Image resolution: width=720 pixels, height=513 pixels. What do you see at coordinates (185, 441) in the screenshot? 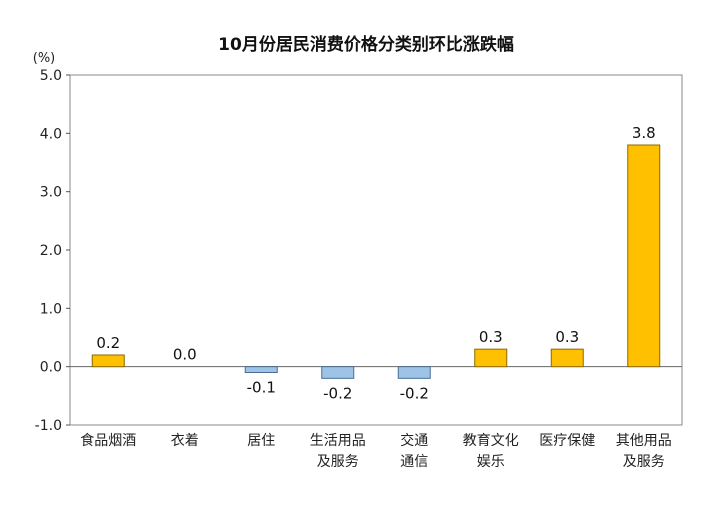
I see `category-label: 衣着` at bounding box center [185, 441].